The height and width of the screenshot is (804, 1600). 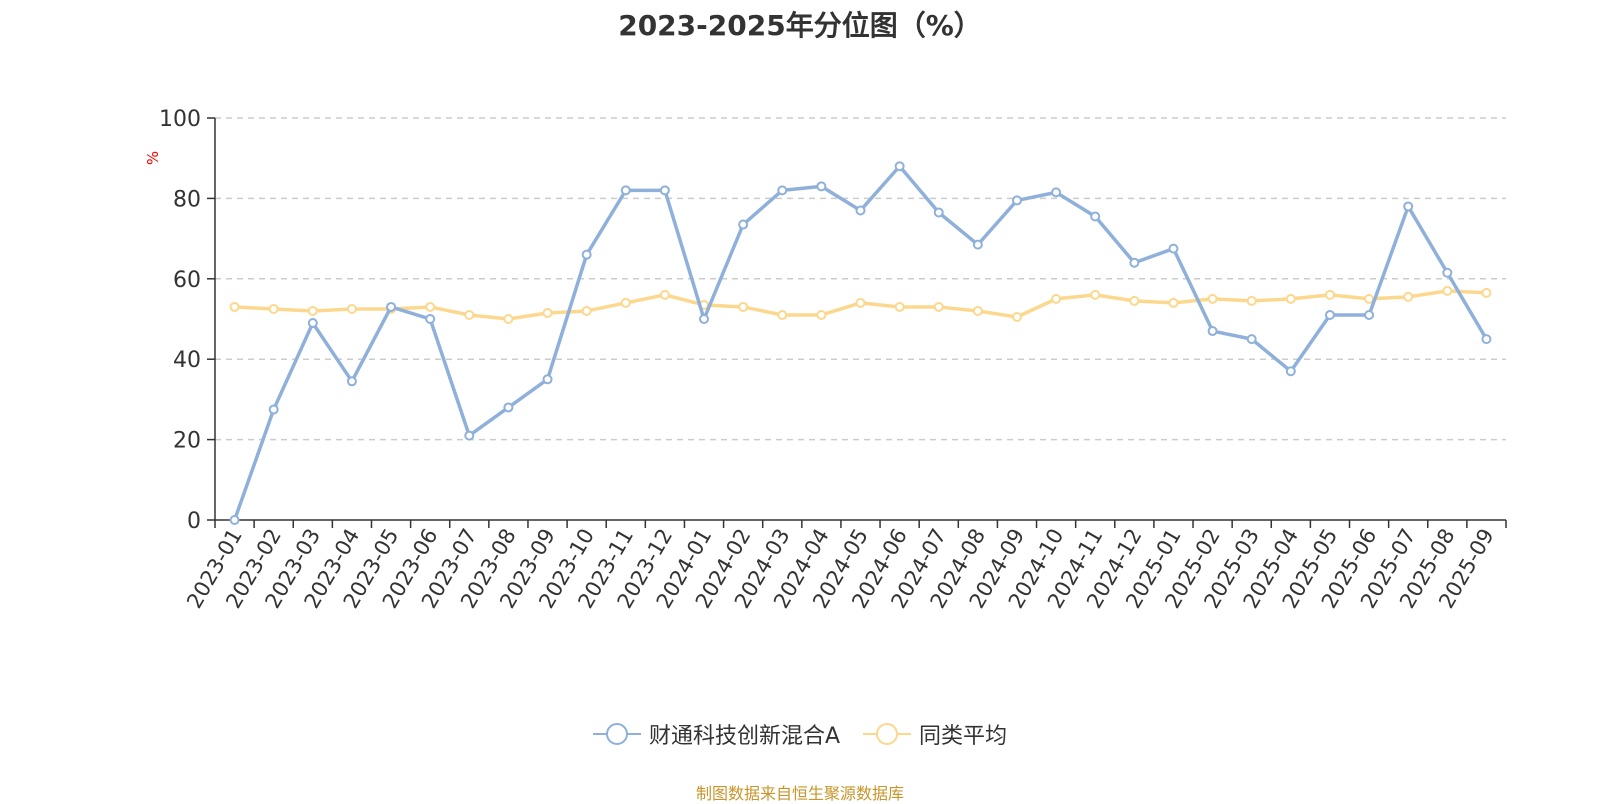 What do you see at coordinates (799, 793) in the screenshot?
I see `source-note: 制图数据来自恒生聚源数据库` at bounding box center [799, 793].